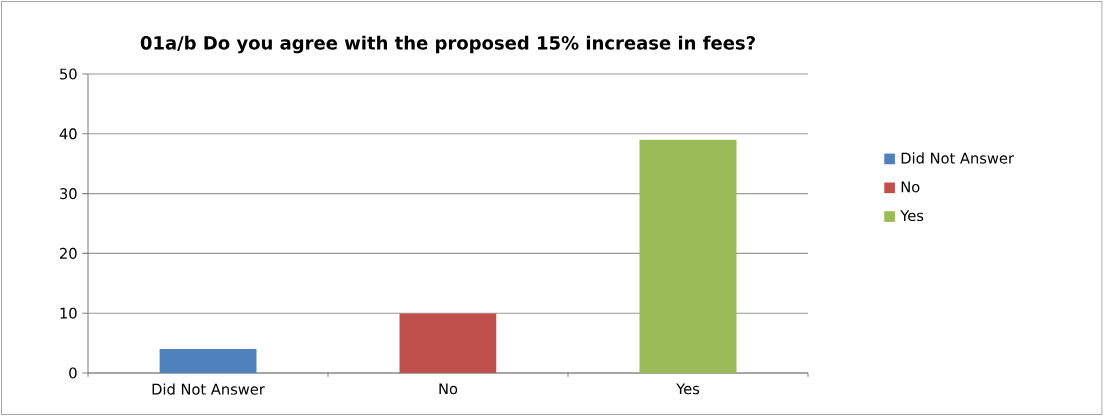 The height and width of the screenshot is (416, 1104). I want to click on y-tick-label: 20, so click(68, 253).